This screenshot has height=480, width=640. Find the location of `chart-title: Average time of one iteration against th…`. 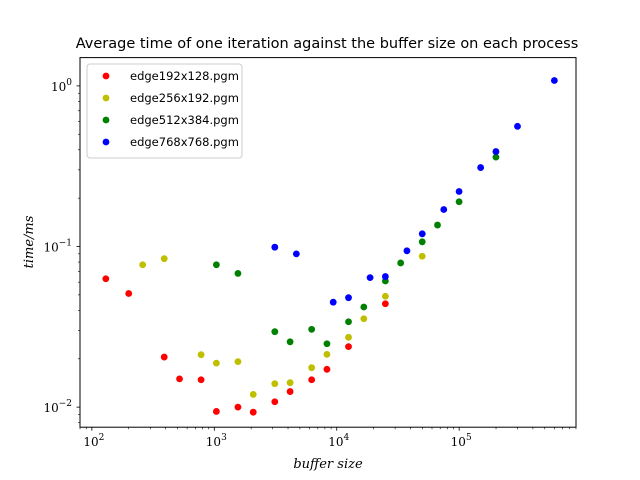

chart-title: Average time of one iteration against th… is located at coordinates (327, 44).